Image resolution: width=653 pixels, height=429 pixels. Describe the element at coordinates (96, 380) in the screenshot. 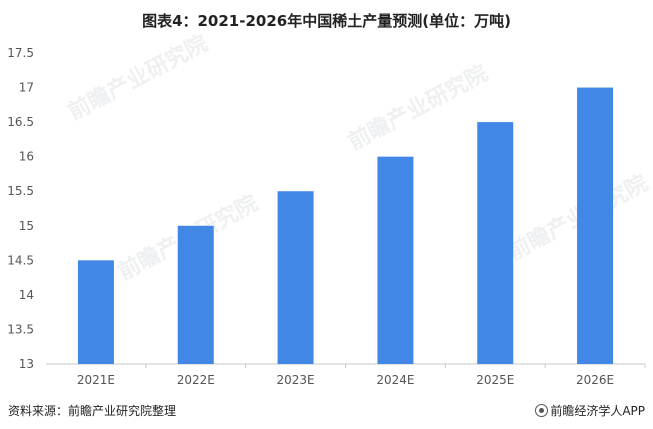

I see `x-tick-label: 2021E` at that location.